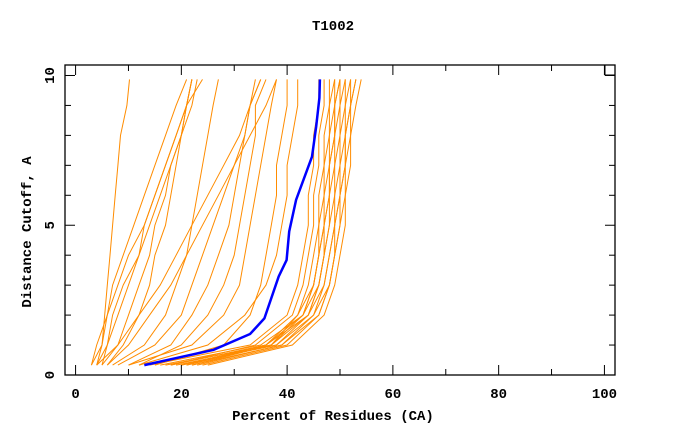 This screenshot has width=680, height=440. Describe the element at coordinates (51, 375) in the screenshot. I see `y-tick-label: 0` at that location.